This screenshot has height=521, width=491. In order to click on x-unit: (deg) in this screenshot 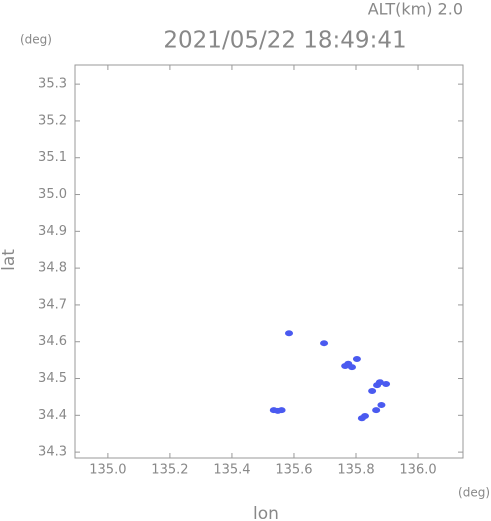, I will do `click(474, 493)`.